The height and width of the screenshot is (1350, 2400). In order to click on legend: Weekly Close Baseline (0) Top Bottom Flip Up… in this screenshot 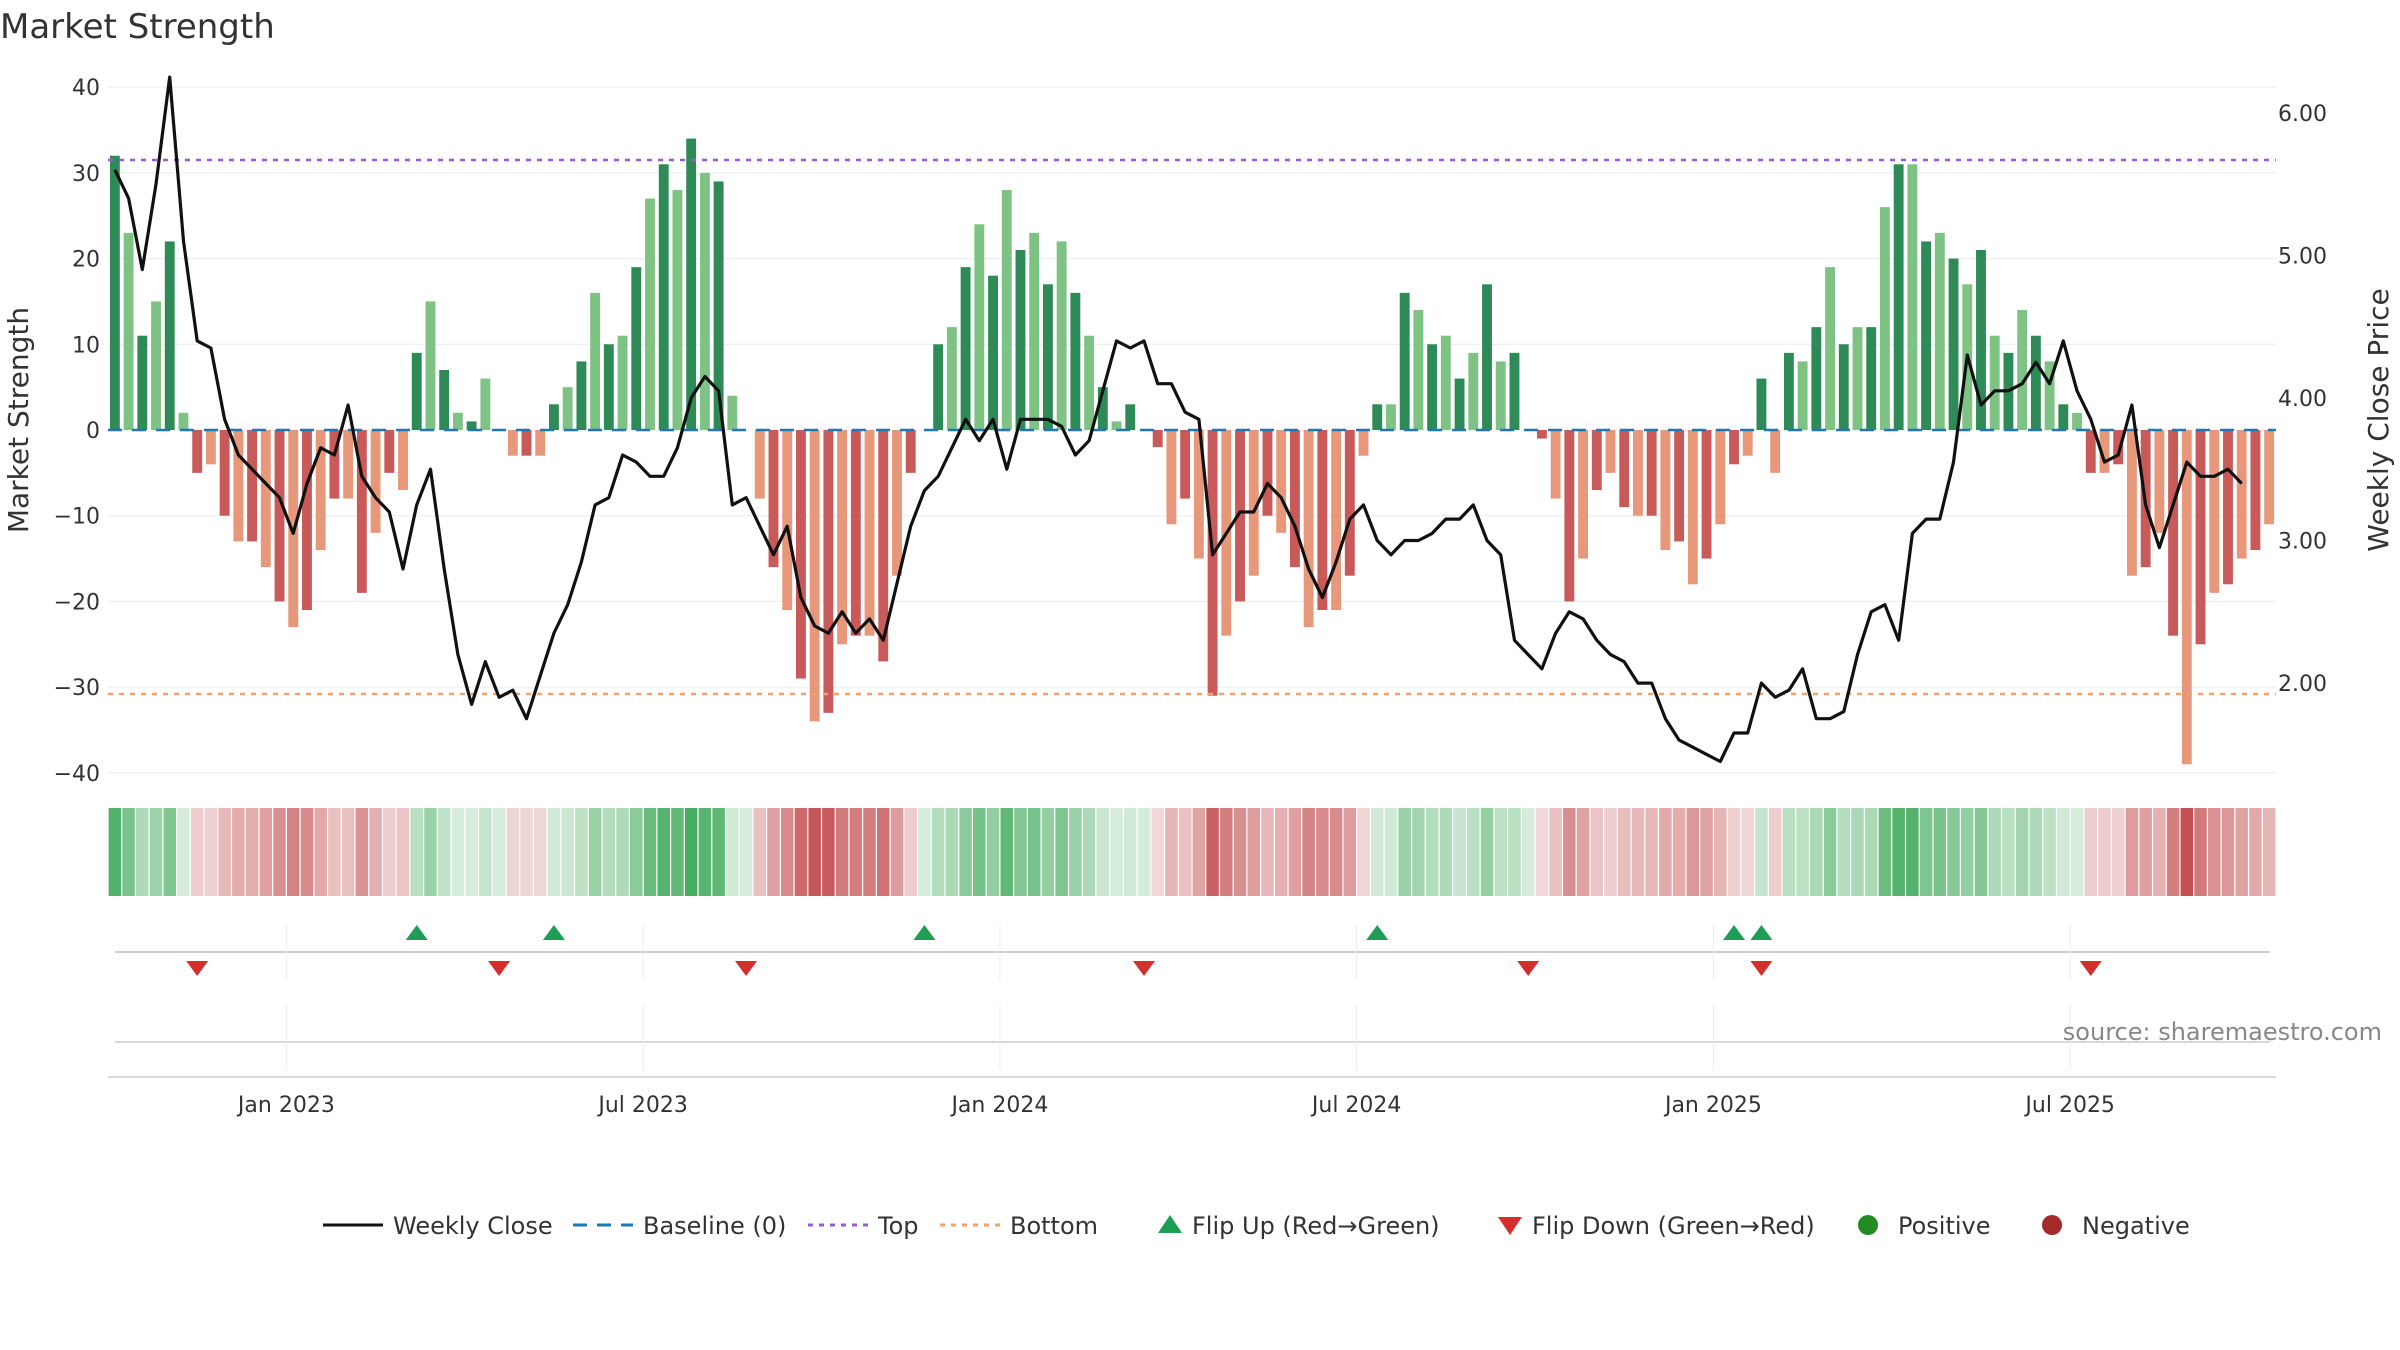, I will do `click(1256, 1226)`.